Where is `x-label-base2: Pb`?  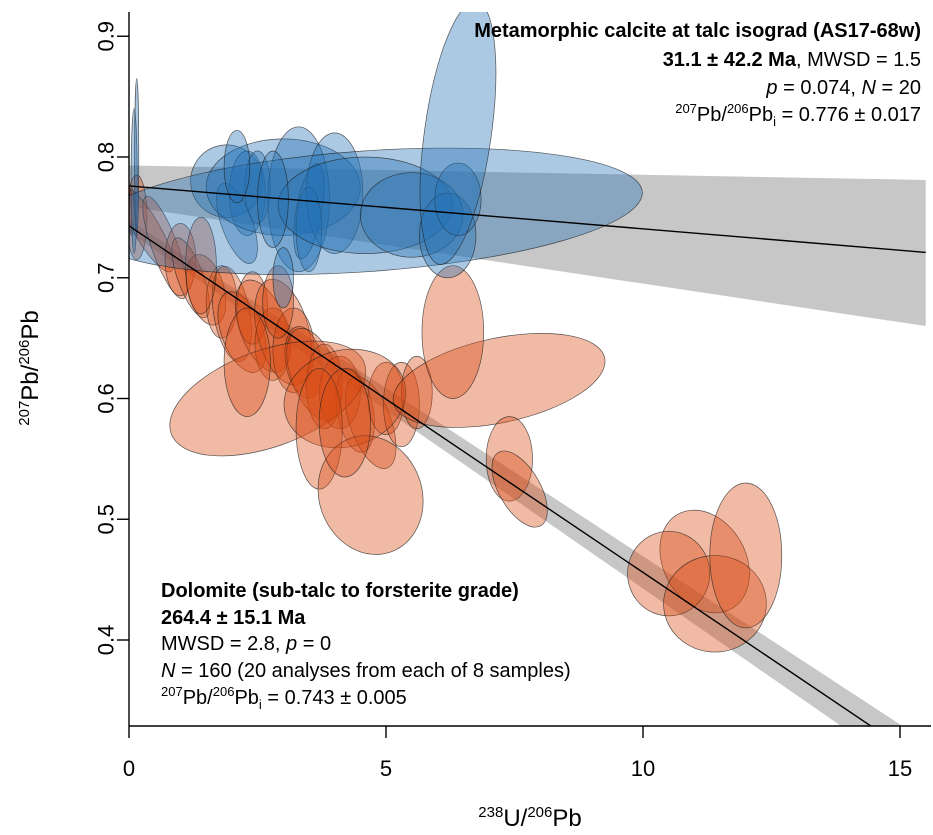 x-label-base2: Pb is located at coordinates (566, 818).